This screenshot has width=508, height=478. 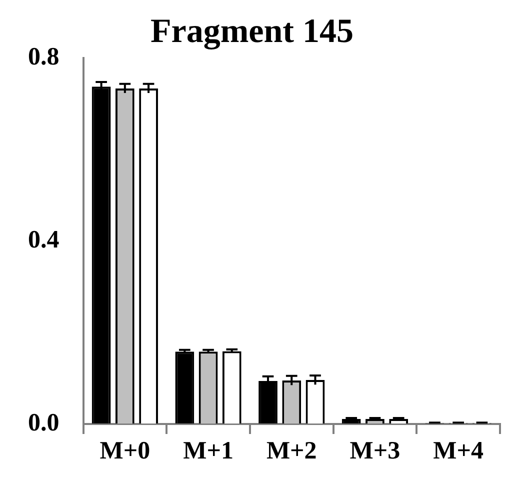 What do you see at coordinates (44, 422) in the screenshot?
I see `y-tick-label: 0.0` at bounding box center [44, 422].